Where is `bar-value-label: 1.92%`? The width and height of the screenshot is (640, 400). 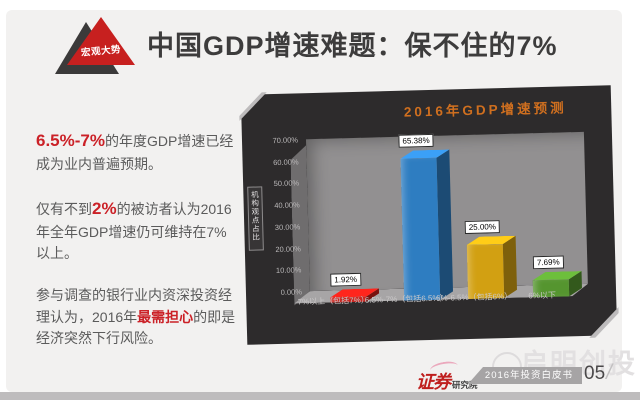 bar-value-label: 1.92% is located at coordinates (346, 279).